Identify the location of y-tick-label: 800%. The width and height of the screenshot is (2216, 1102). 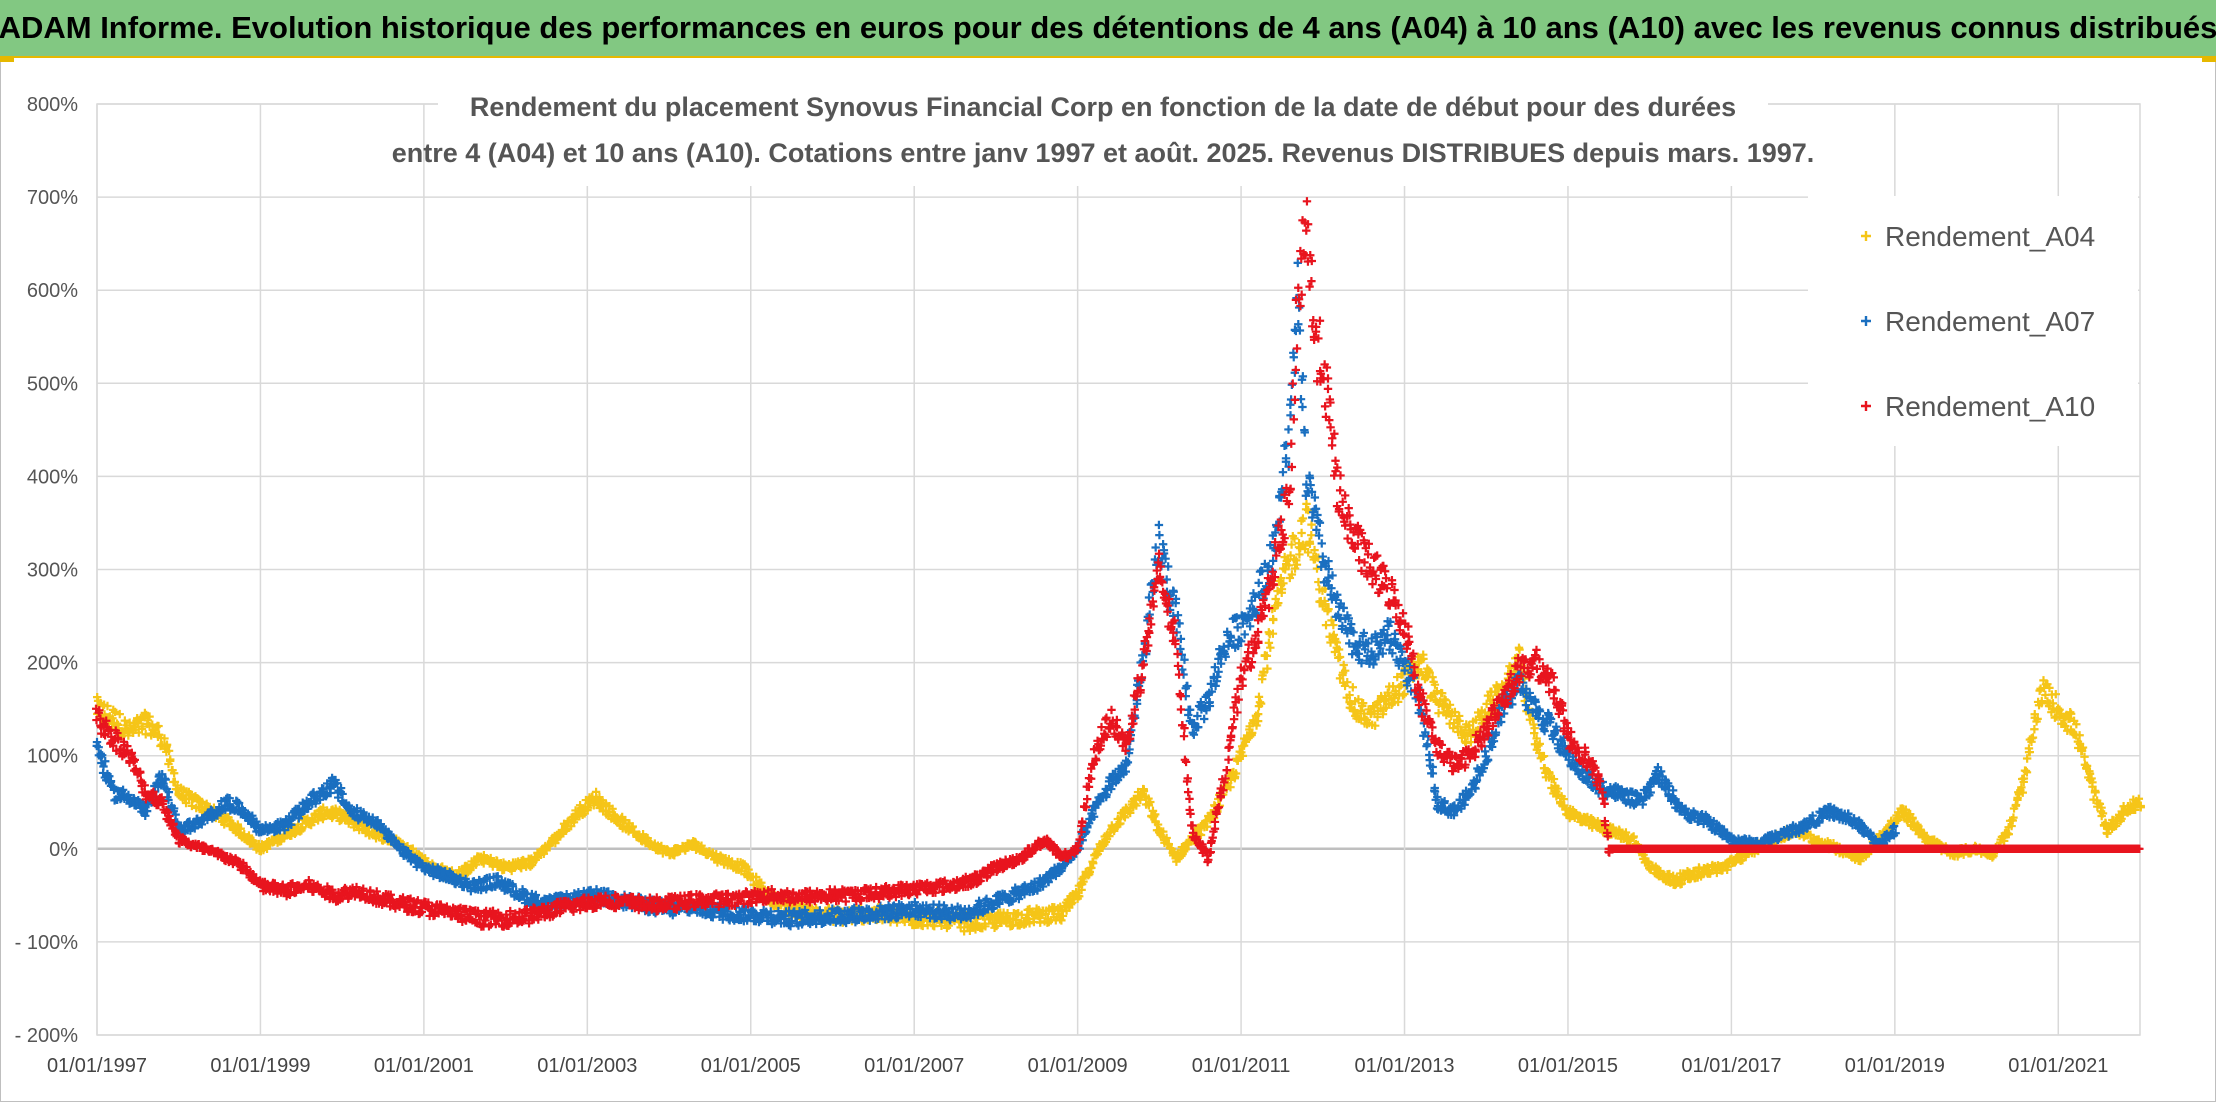
(52, 105).